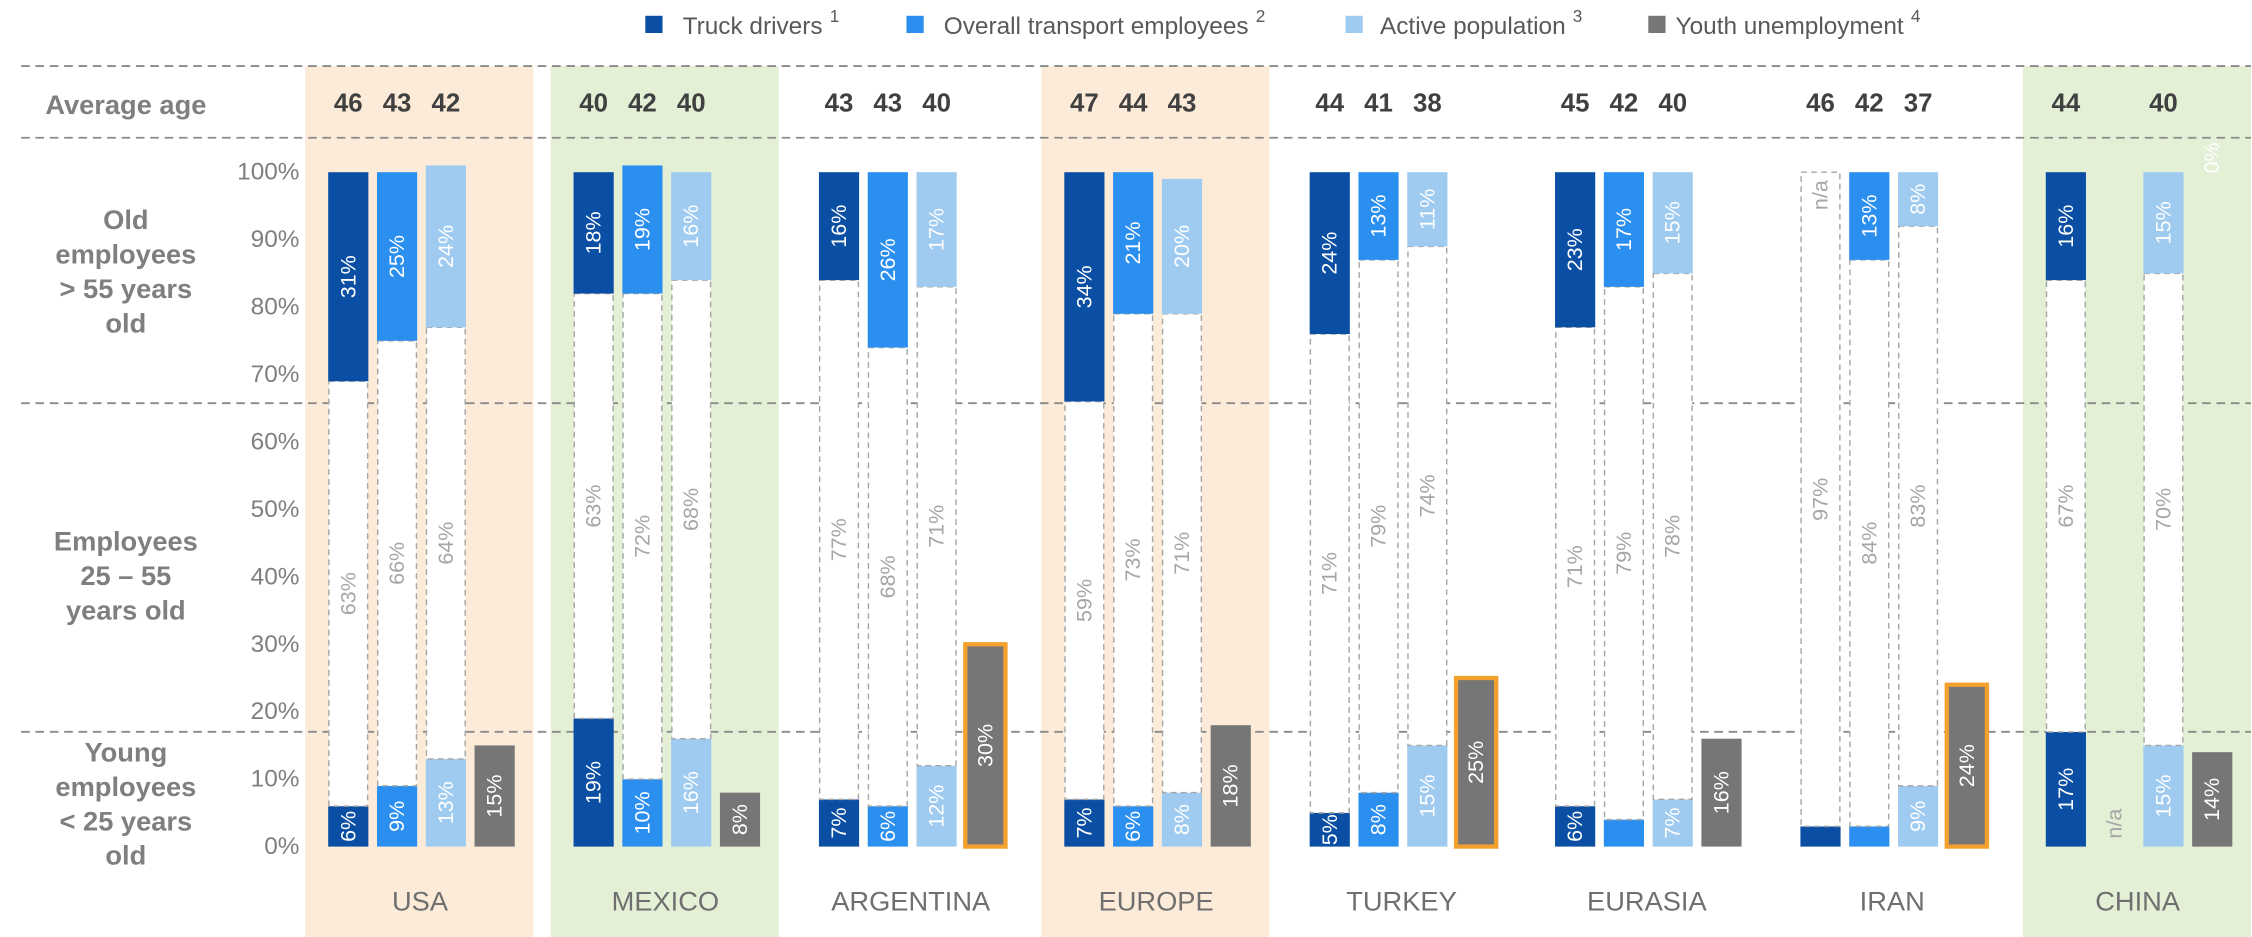 The width and height of the screenshot is (2252, 937). Describe the element at coordinates (275, 509) in the screenshot. I see `y-tick-label: 50%` at that location.